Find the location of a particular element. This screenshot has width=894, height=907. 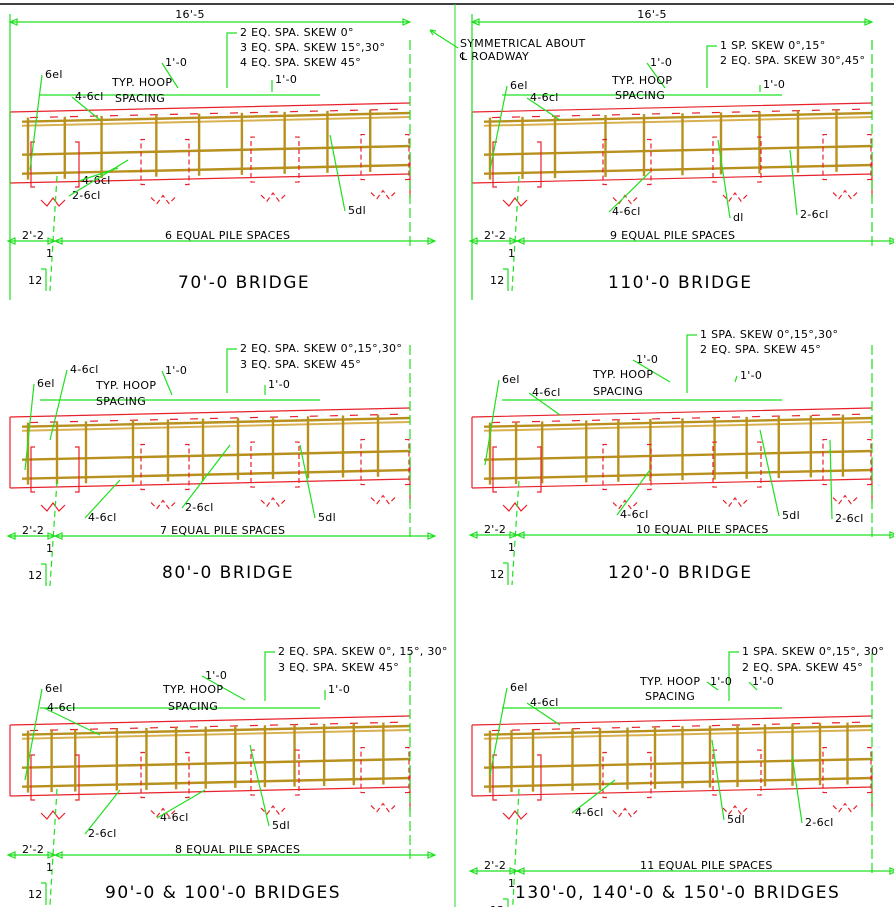

panel-title: 70'-0 BRIDGE is located at coordinates (244, 283).